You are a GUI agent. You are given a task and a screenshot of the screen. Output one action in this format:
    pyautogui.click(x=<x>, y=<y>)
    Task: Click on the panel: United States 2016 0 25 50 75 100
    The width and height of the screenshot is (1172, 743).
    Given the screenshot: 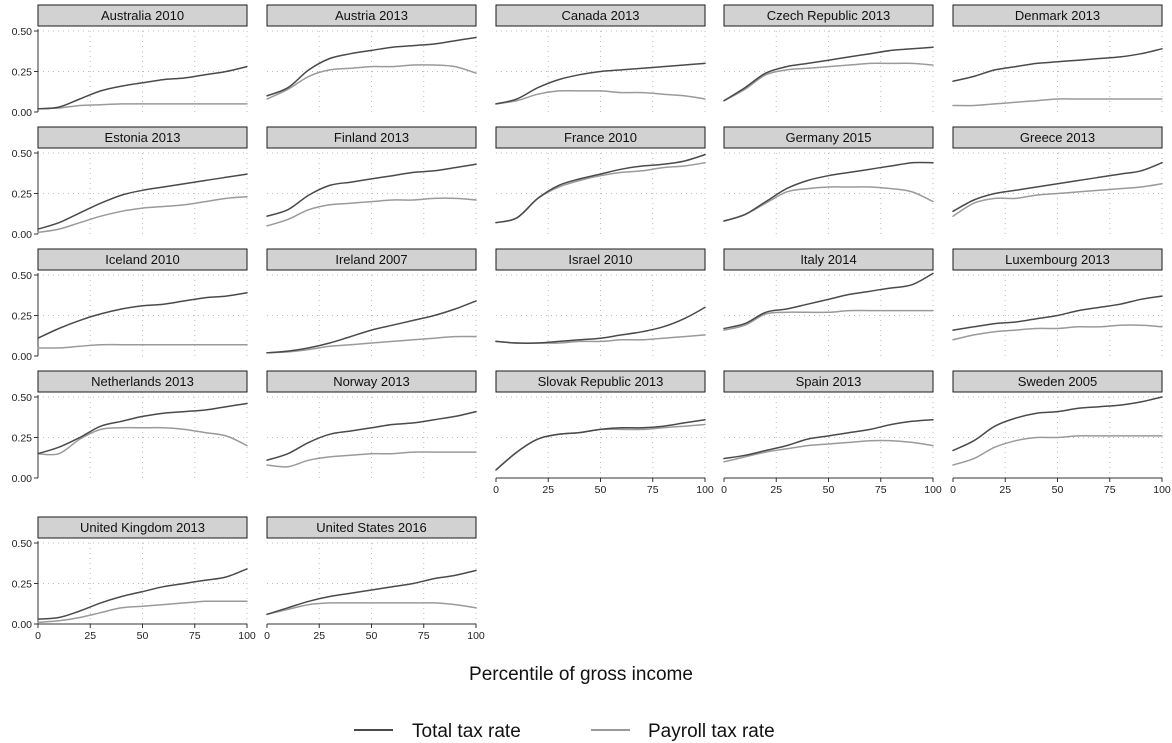 What is the action you would take?
    pyautogui.click(x=374, y=579)
    